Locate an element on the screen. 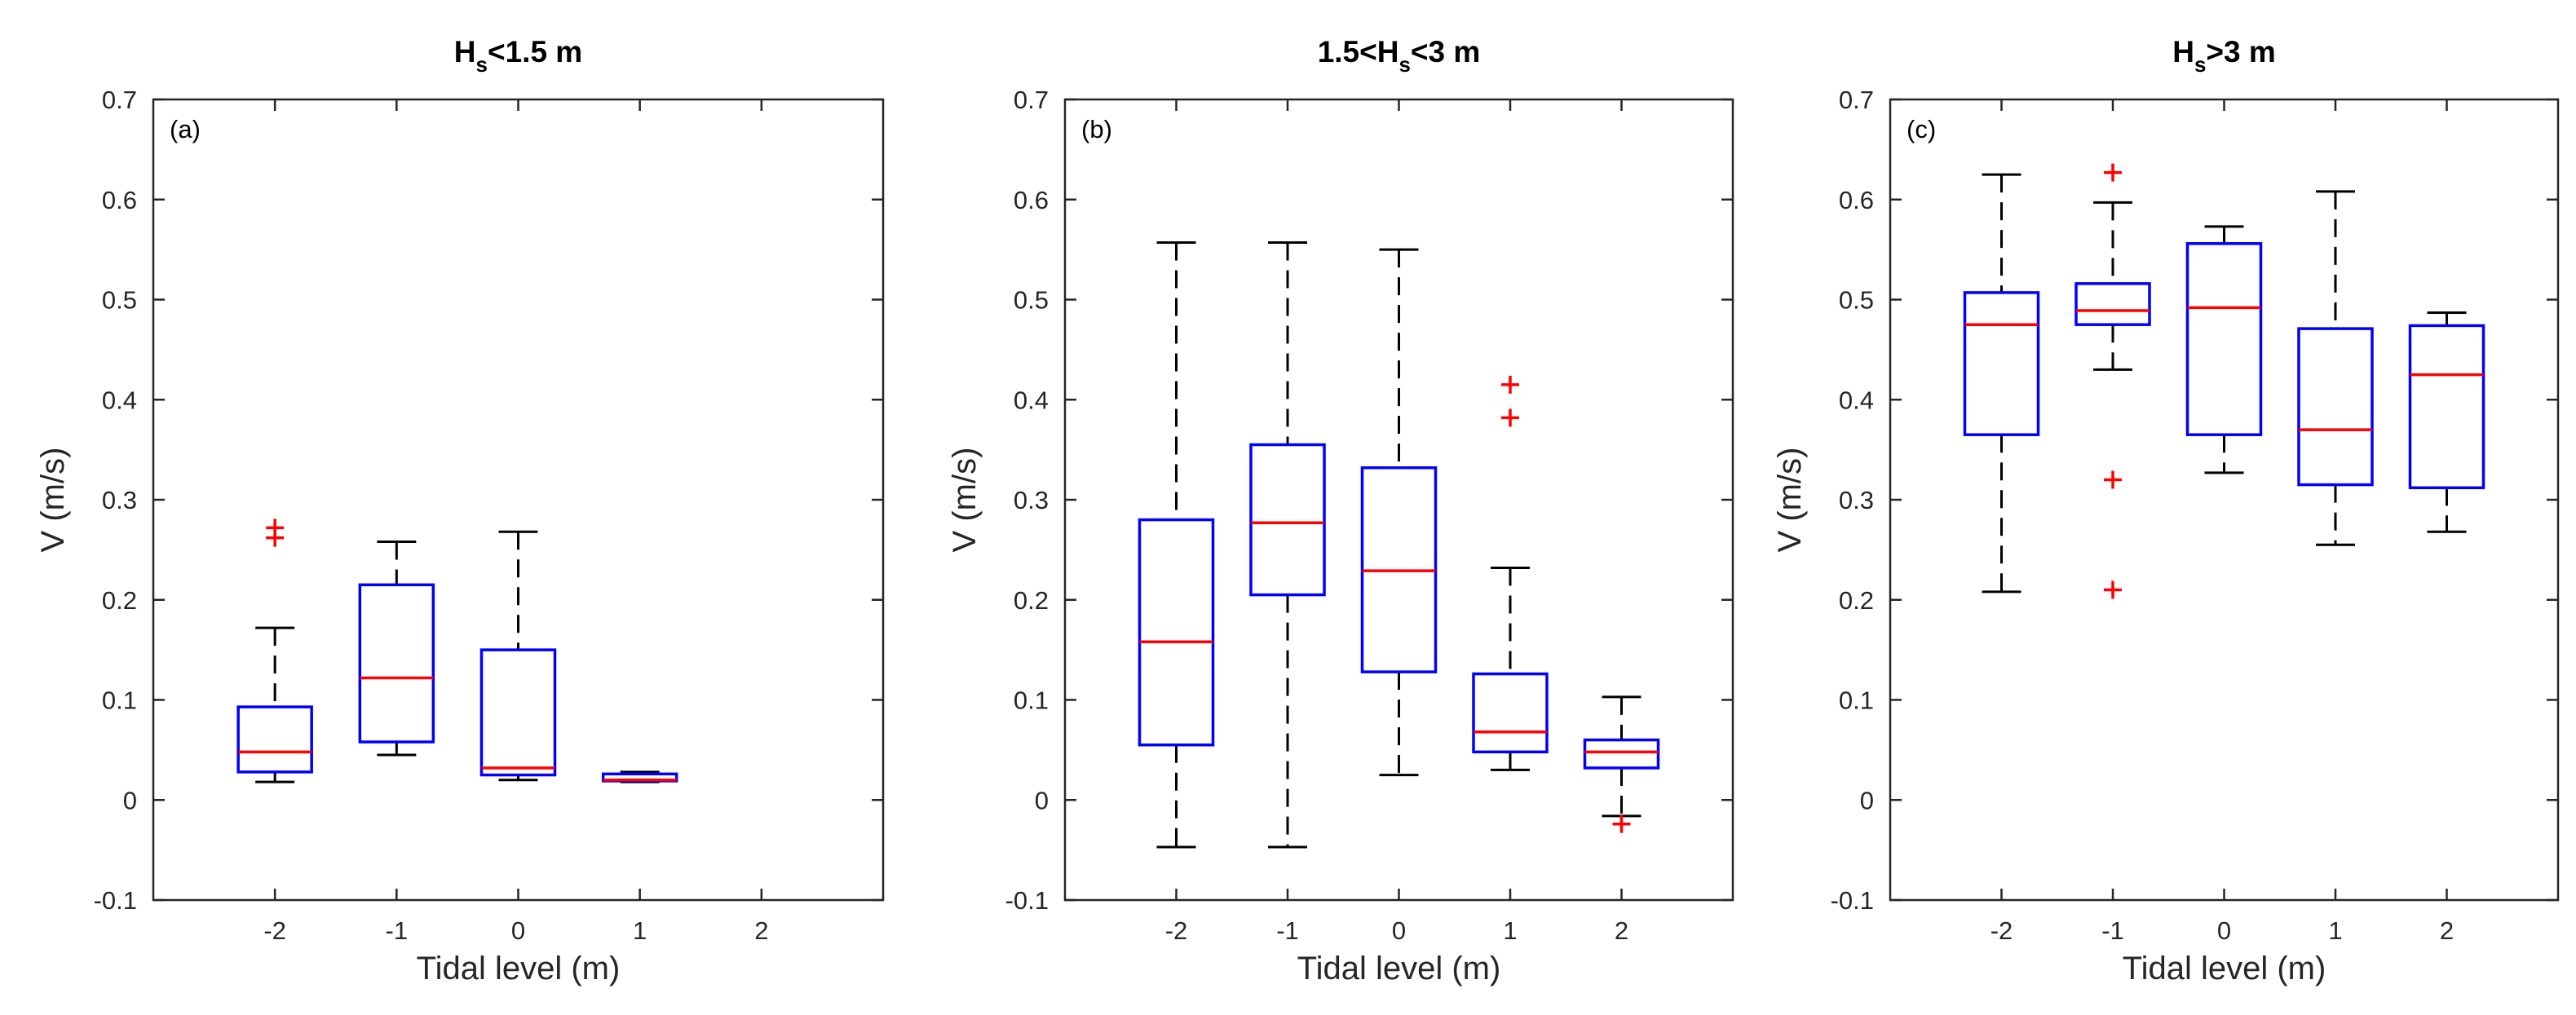  panel-tag: (c) is located at coordinates (1921, 129).